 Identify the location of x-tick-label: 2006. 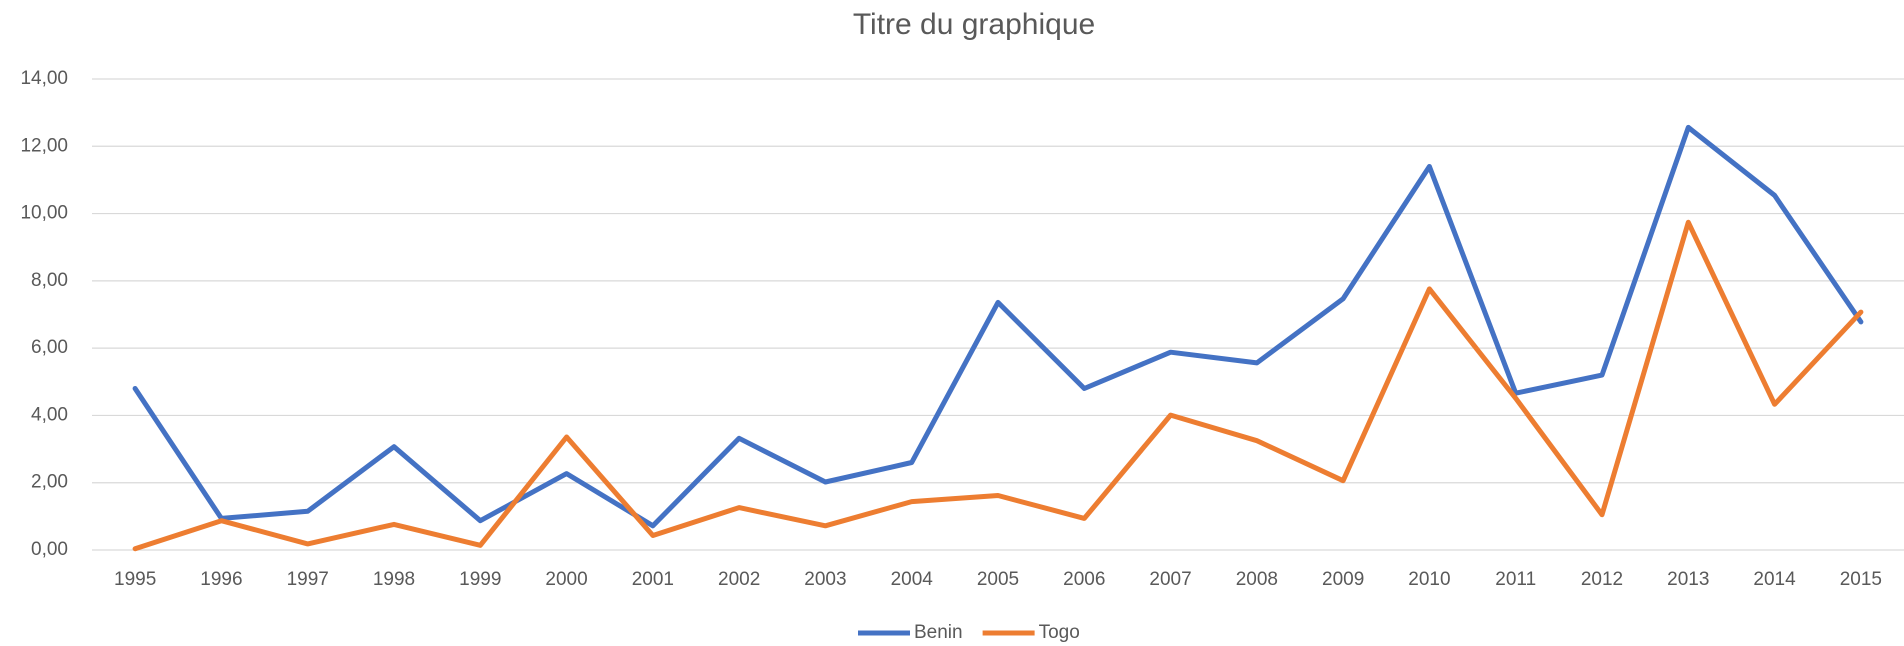
(1084, 579).